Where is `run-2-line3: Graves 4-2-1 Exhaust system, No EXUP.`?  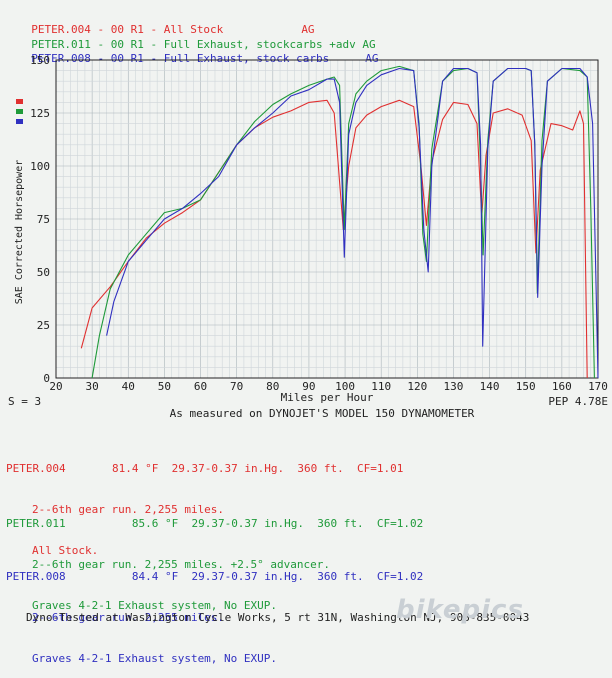 run-2-line3: Graves 4-2-1 Exhaust system, No EXUP. is located at coordinates (155, 605).